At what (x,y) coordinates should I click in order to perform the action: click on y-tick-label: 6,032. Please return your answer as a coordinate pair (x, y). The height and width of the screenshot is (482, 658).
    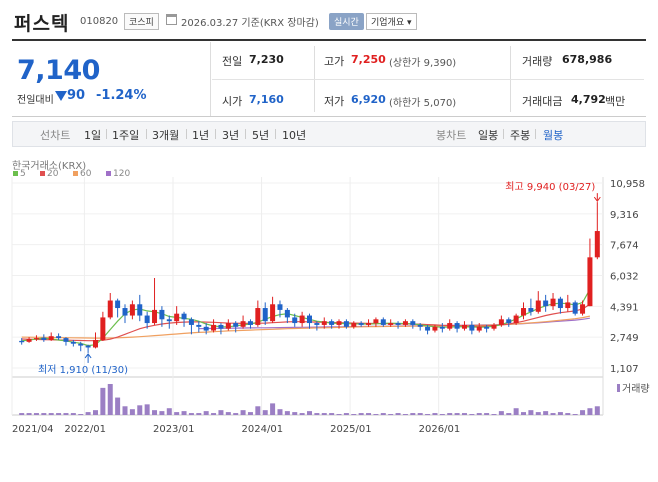
    Looking at the image, I should click on (624, 277).